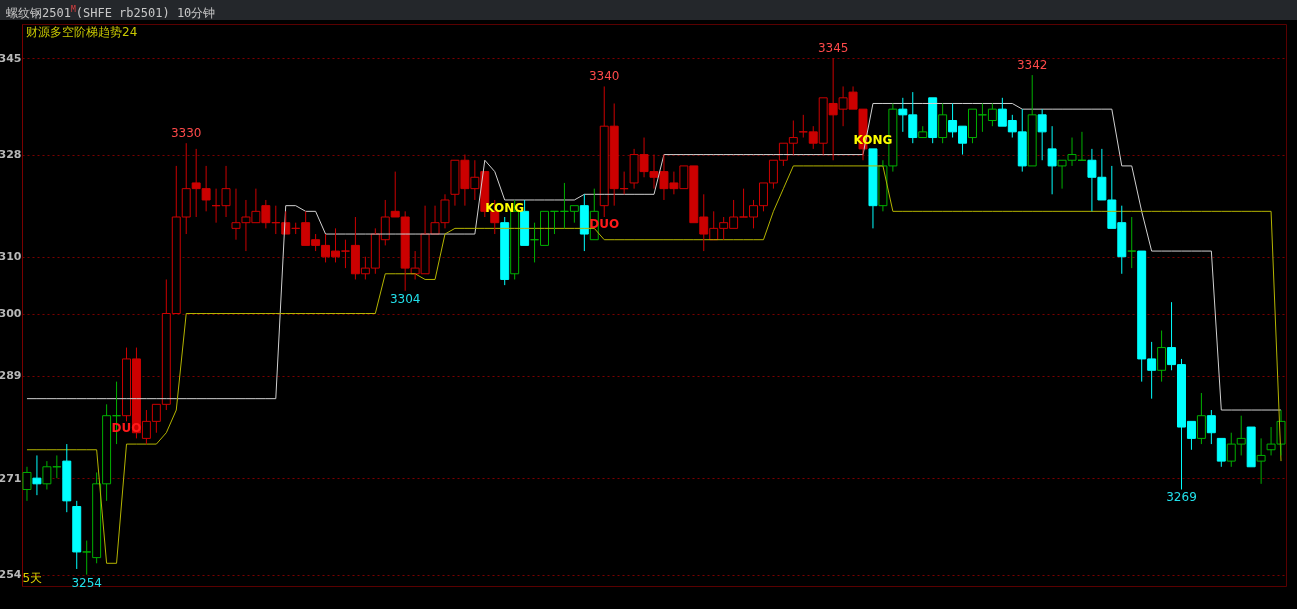 Image resolution: width=1297 pixels, height=609 pixels. I want to click on annotation: 3340, so click(604, 76).